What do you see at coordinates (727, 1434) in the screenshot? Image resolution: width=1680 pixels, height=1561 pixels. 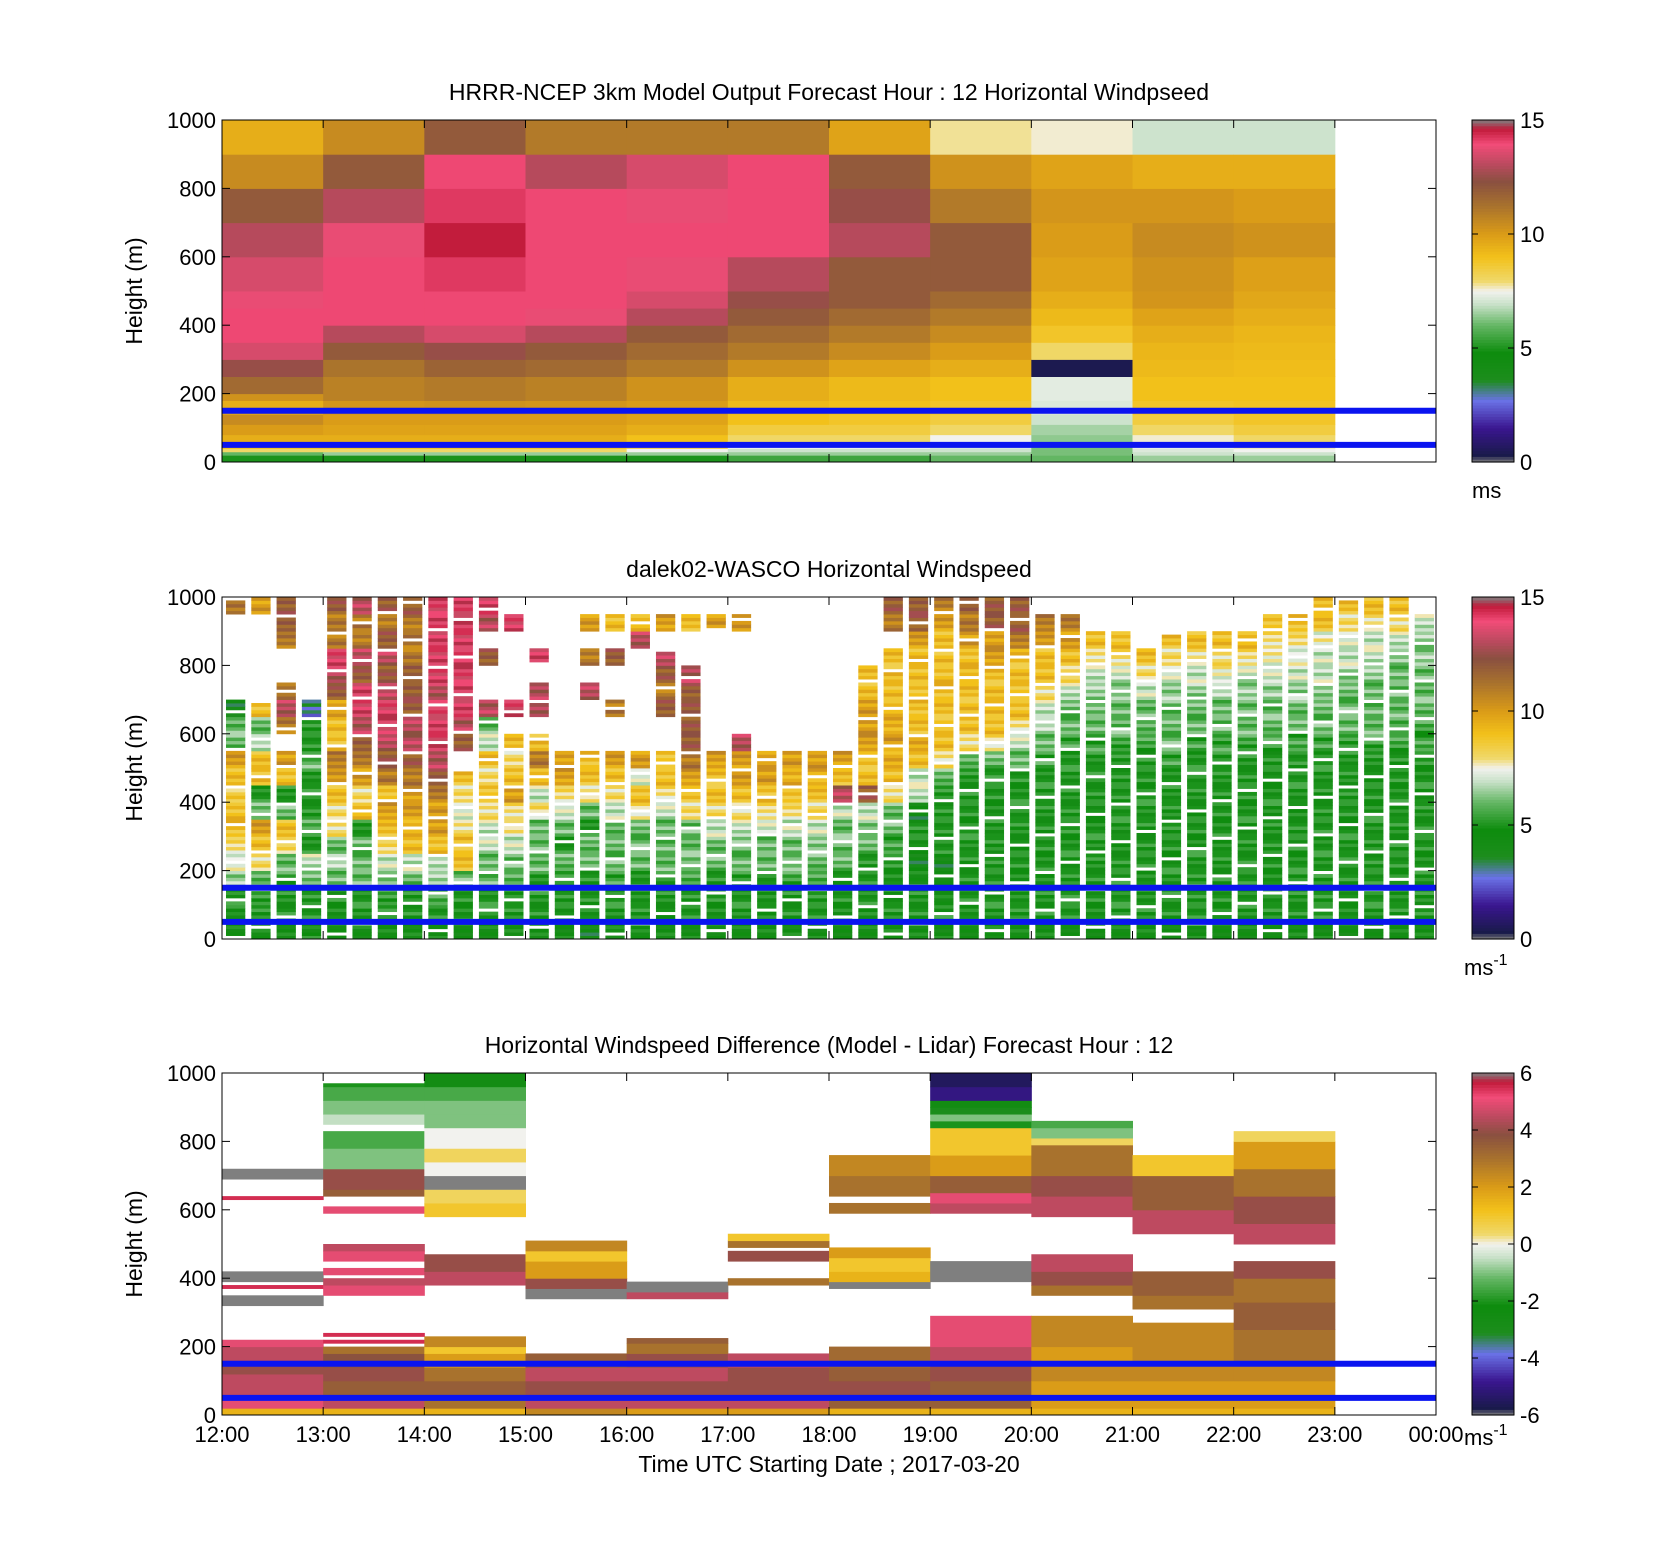 I see `x-tick-label: 17:00` at bounding box center [727, 1434].